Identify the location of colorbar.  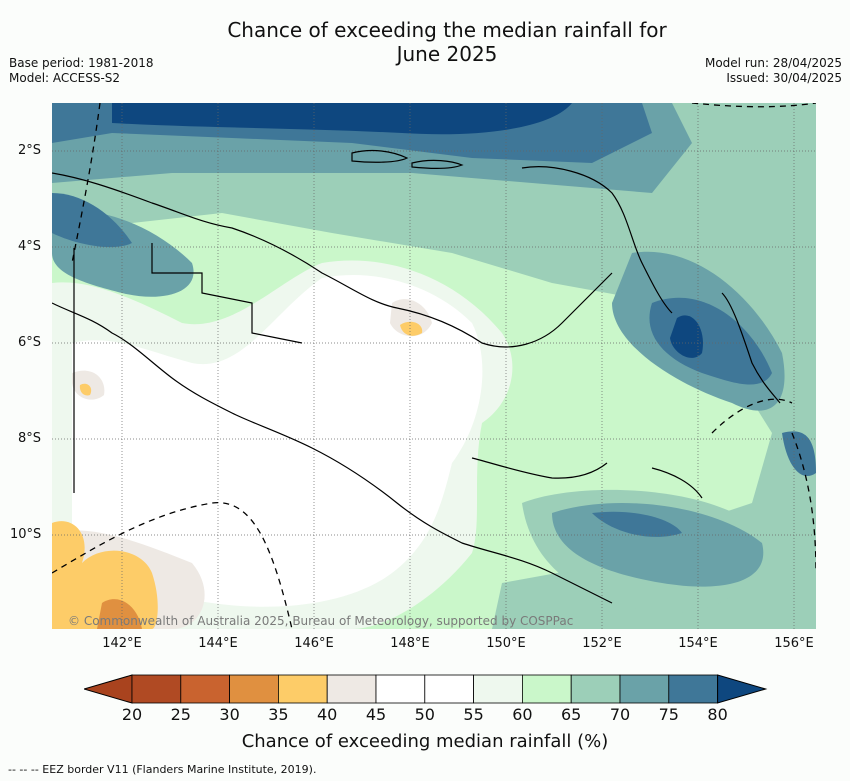
(426, 689).